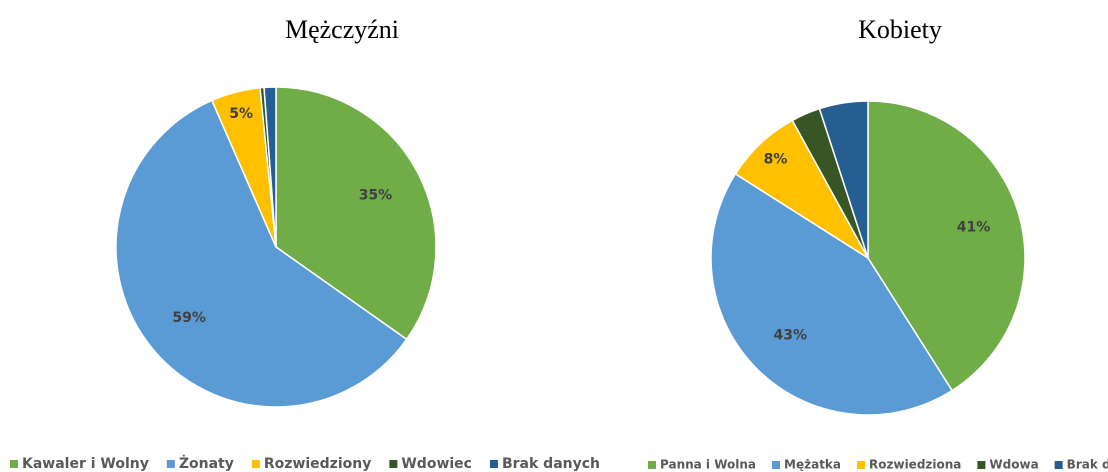 The width and height of the screenshot is (1108, 472). I want to click on legend-label: Wdowa, so click(1013, 465).